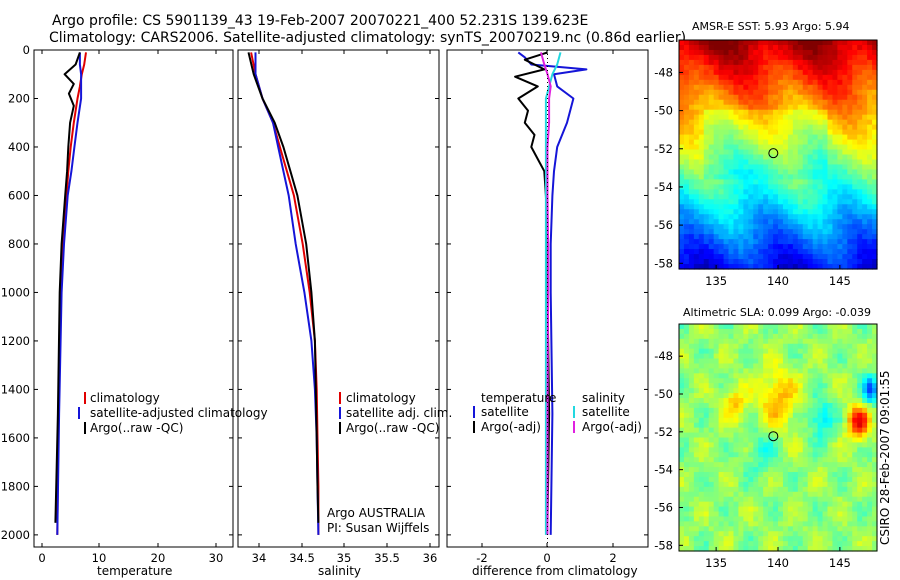  Describe the element at coordinates (19, 244) in the screenshot. I see `y-tick-label: 800` at that location.